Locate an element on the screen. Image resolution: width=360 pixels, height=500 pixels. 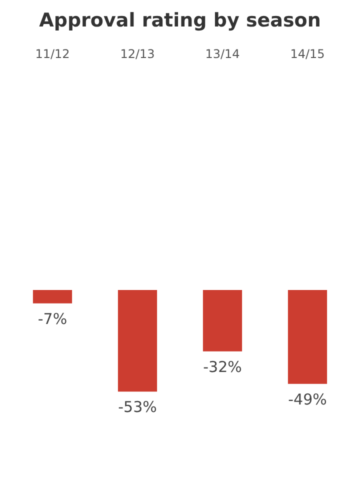
data-label: -53% is located at coordinates (137, 407).